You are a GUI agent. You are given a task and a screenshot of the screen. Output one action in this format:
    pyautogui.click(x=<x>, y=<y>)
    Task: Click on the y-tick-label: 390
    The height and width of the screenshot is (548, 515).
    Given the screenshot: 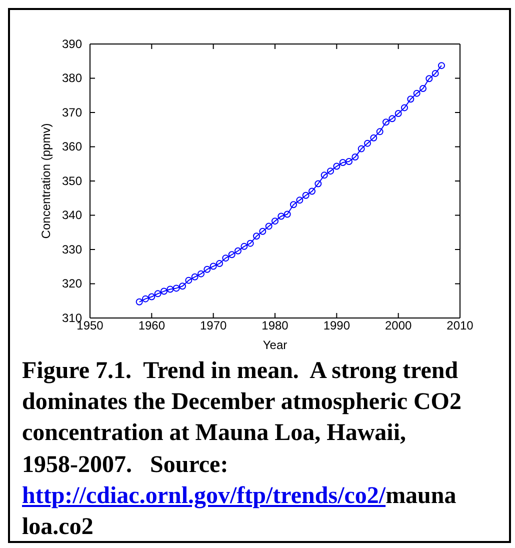 What is the action you would take?
    pyautogui.click(x=72, y=43)
    